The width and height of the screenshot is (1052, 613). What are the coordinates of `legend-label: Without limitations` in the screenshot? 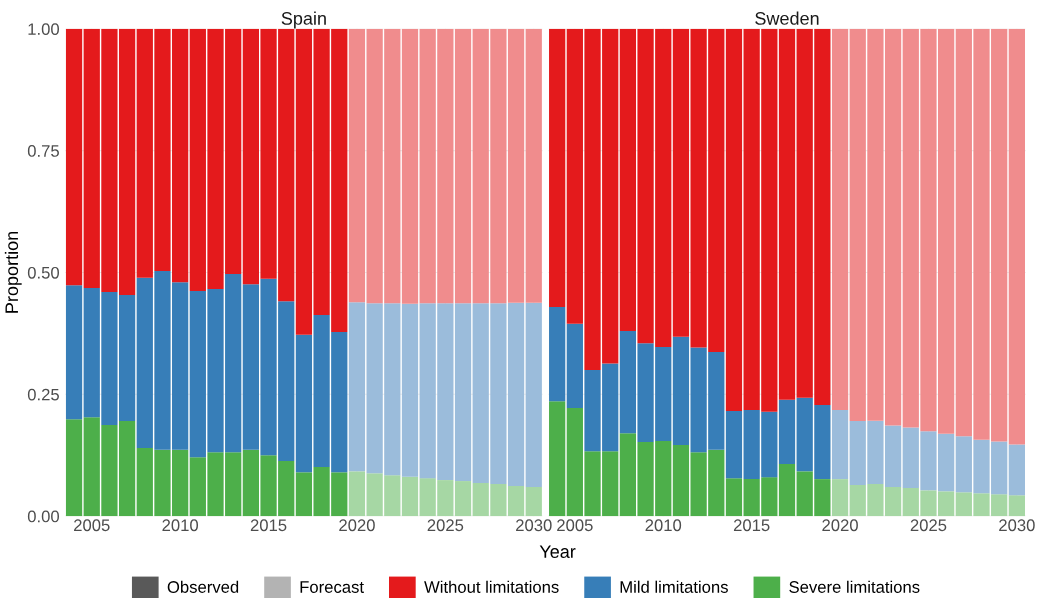 It's located at (491, 586).